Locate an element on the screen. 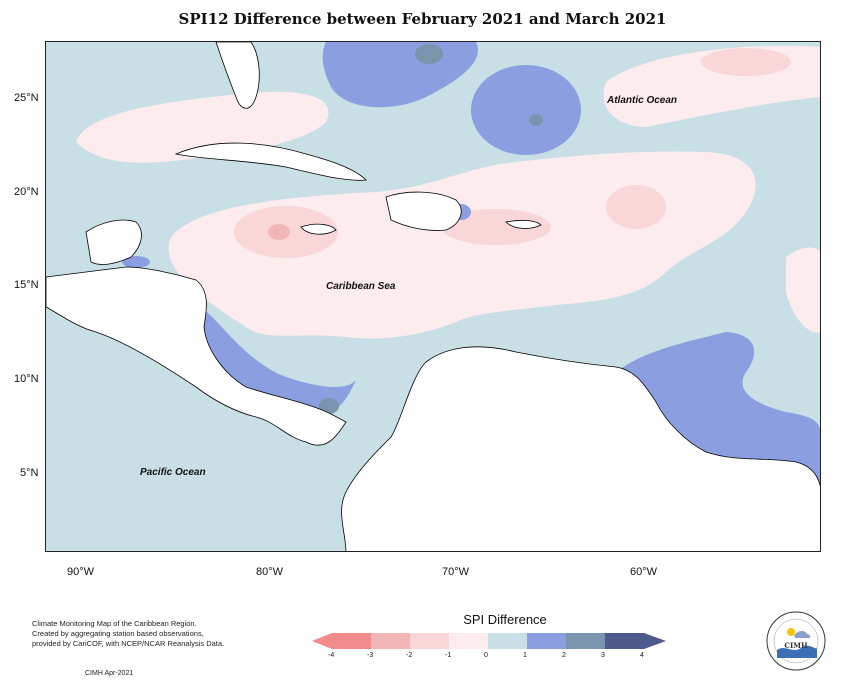 The height and width of the screenshot is (684, 845). yucatan is located at coordinates (113, 242).